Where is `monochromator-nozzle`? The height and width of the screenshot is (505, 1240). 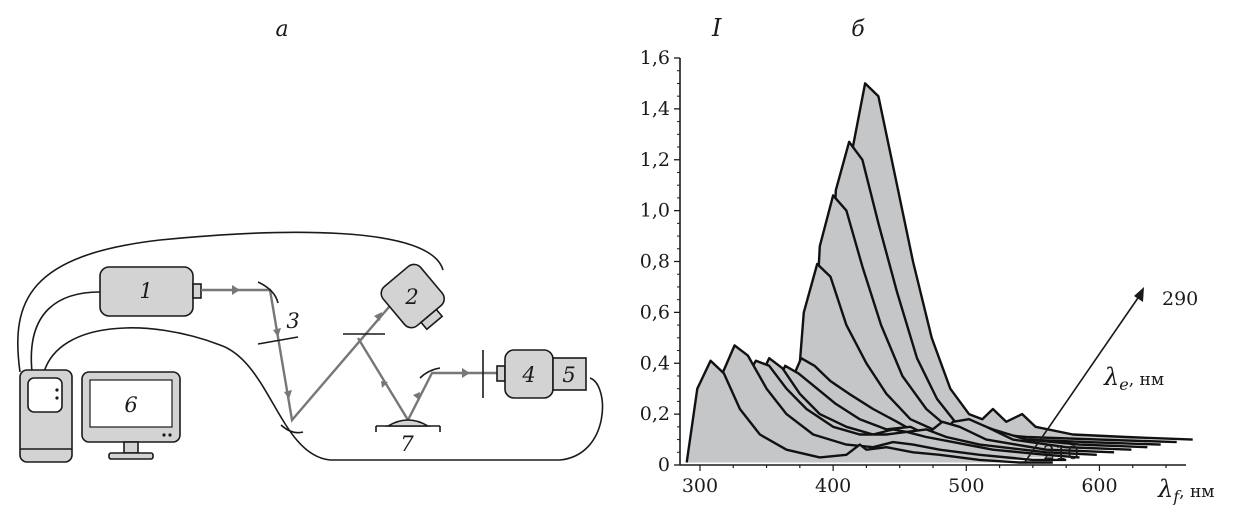
monochromator-nozzle is located at coordinates (501, 373).